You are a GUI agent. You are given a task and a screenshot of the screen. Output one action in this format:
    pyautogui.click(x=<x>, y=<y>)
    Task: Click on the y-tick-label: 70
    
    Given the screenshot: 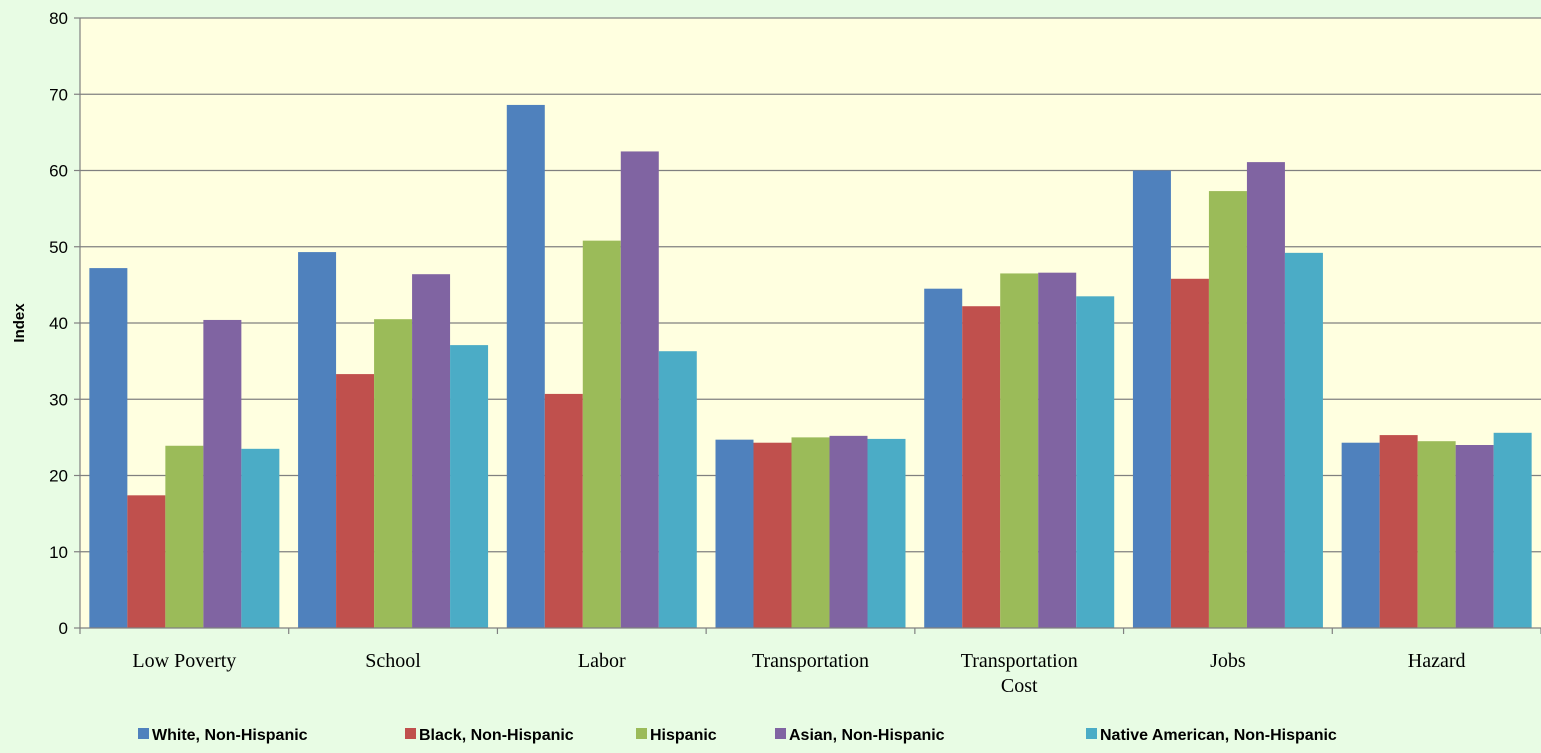 What is the action you would take?
    pyautogui.click(x=58, y=94)
    